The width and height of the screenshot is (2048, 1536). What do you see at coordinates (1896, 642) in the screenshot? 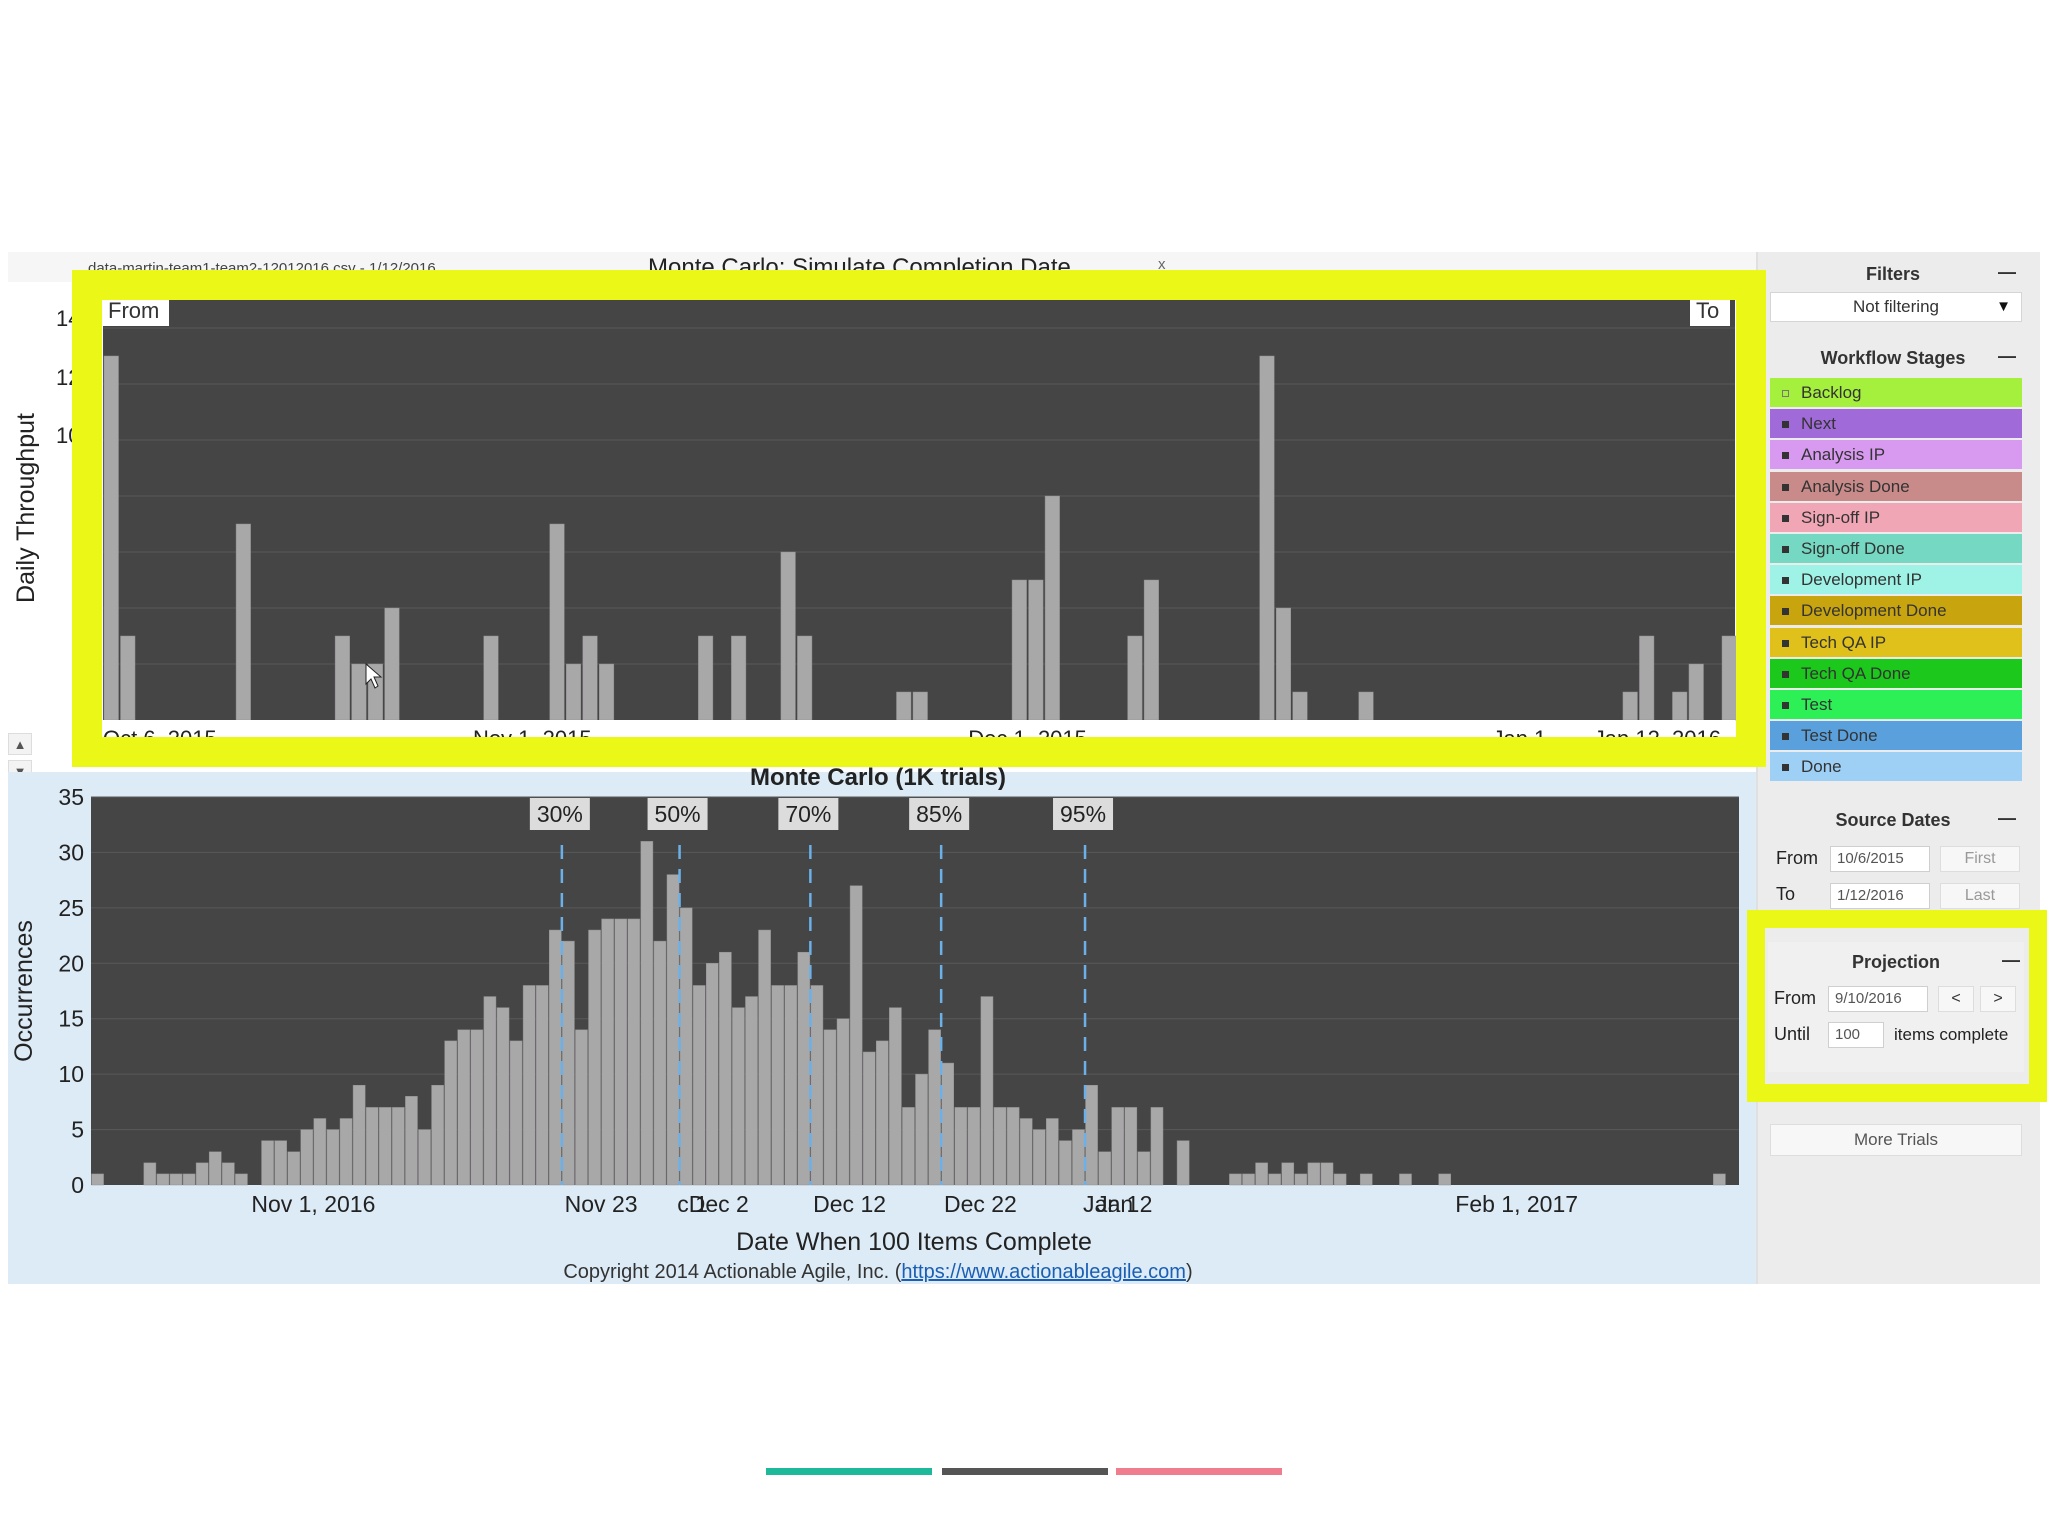
I see `workflow-stage-item: Tech QA IP` at bounding box center [1896, 642].